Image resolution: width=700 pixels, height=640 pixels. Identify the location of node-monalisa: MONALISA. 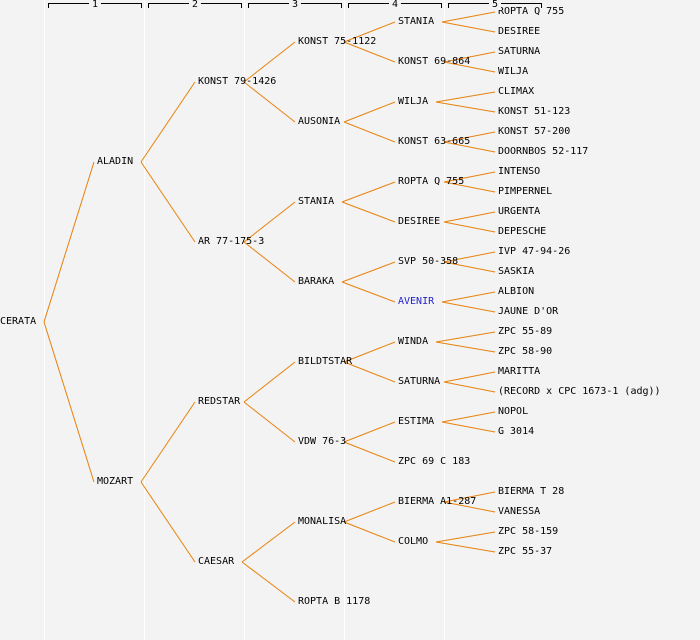
(322, 521).